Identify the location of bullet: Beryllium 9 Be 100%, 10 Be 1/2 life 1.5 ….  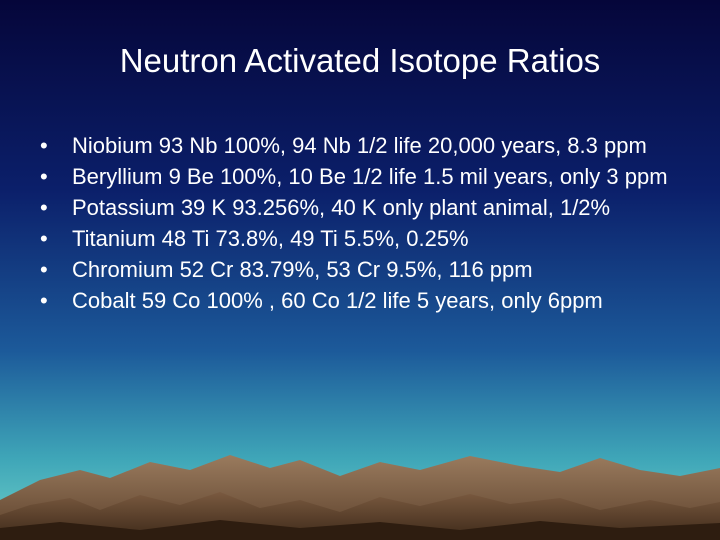
(360, 176).